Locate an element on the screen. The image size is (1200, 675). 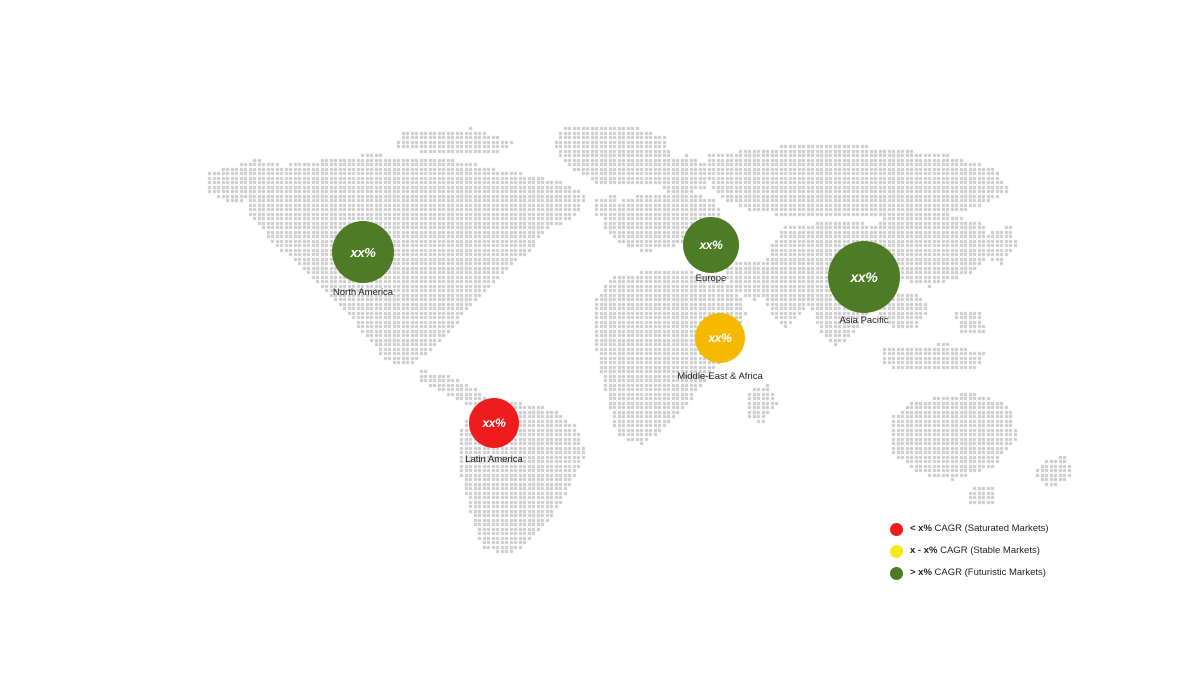
legend-item: > x% CAGR (Futuristic Markets) is located at coordinates (990, 573).